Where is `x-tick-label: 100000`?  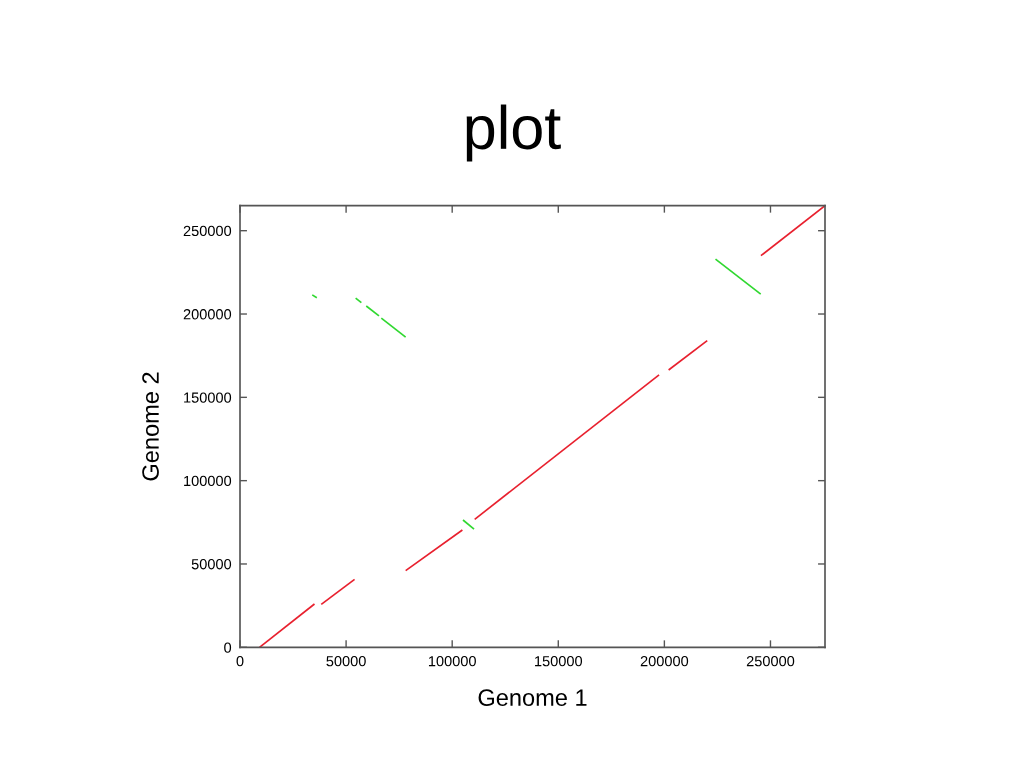 x-tick-label: 100000 is located at coordinates (452, 661).